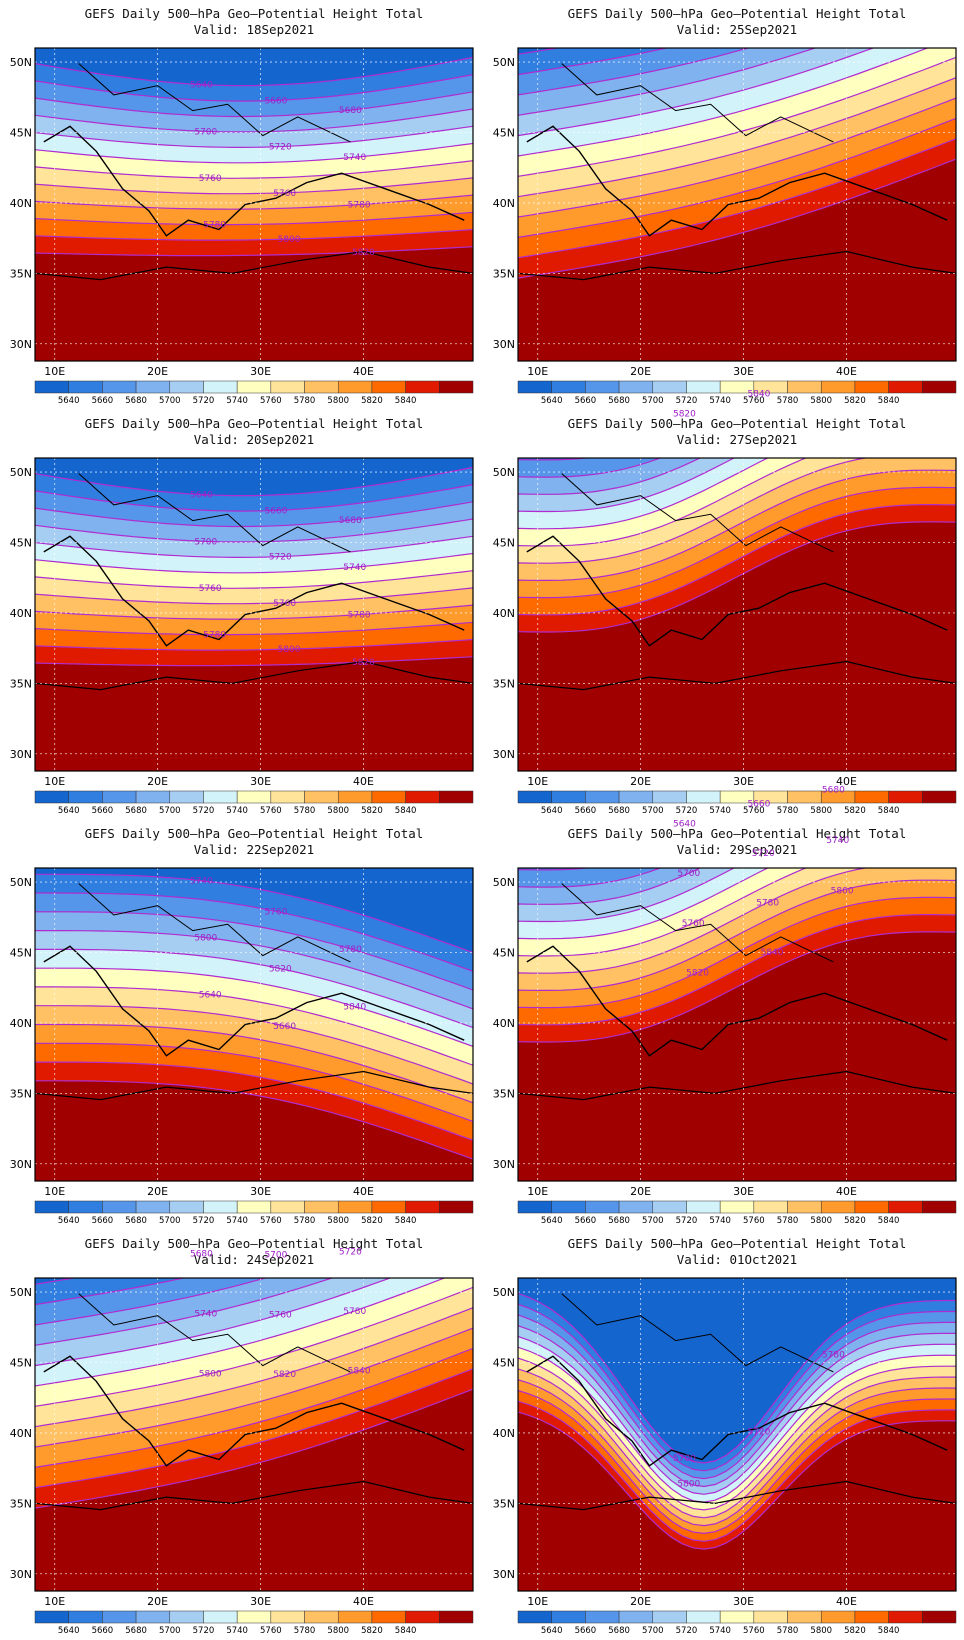 Image resolution: width=964 pixels, height=1640 pixels. What do you see at coordinates (737, 849) in the screenshot?
I see `panel-valid-date: Valid: 29Sep2021` at bounding box center [737, 849].